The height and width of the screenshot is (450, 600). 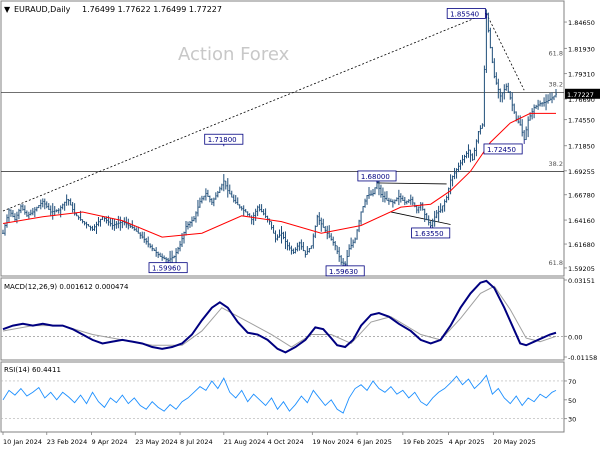 What do you see at coordinates (110, 442) in the screenshot?
I see `time-axis-label: 9 Apr 2024` at bounding box center [110, 442].